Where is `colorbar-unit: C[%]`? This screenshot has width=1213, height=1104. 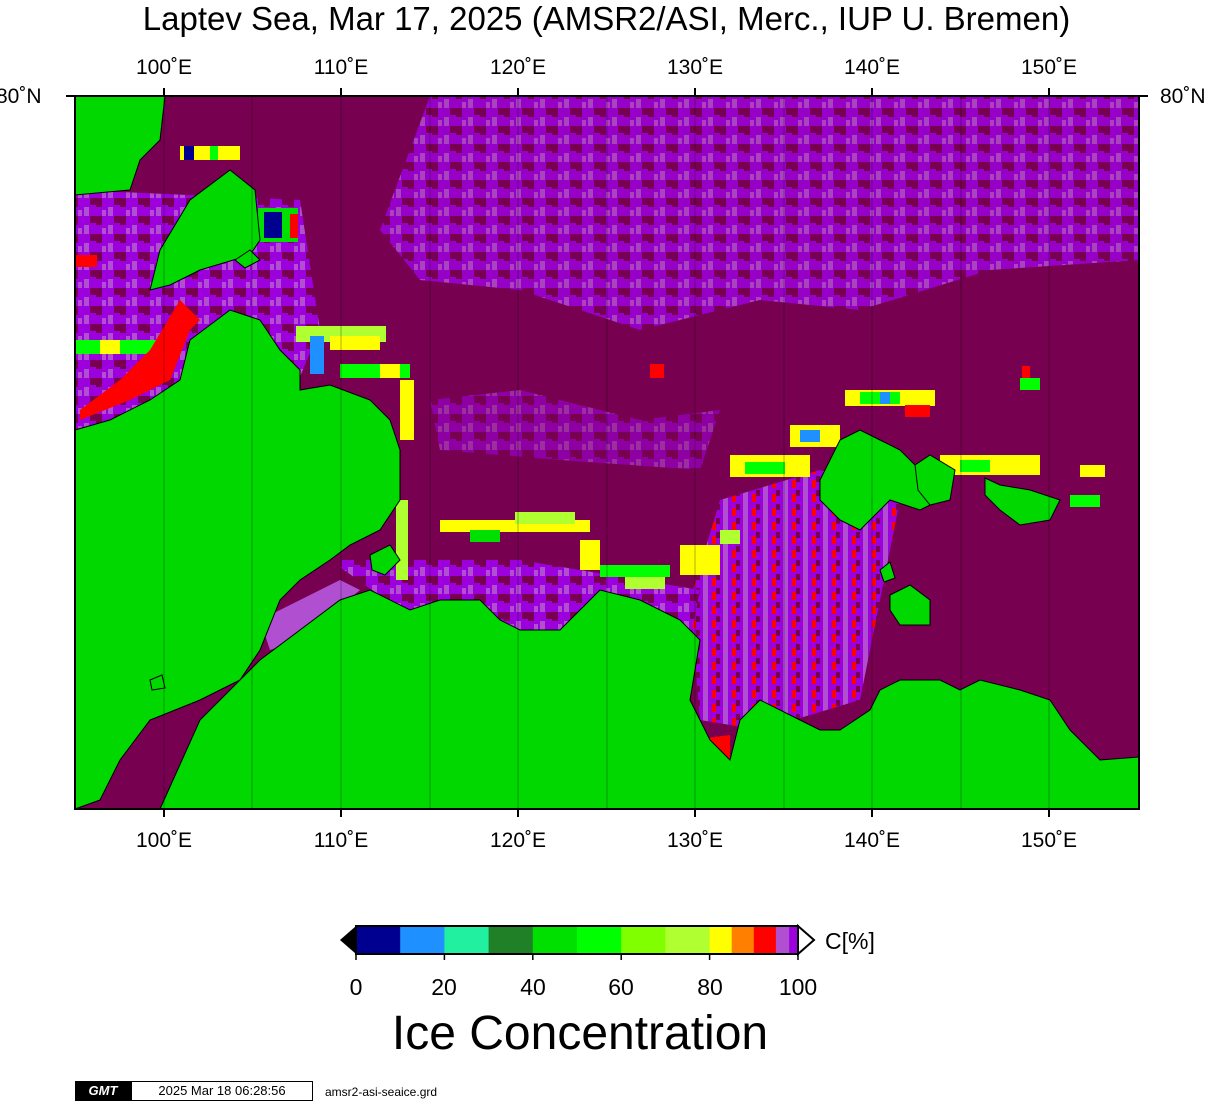
colorbar-unit: C[%] is located at coordinates (850, 941).